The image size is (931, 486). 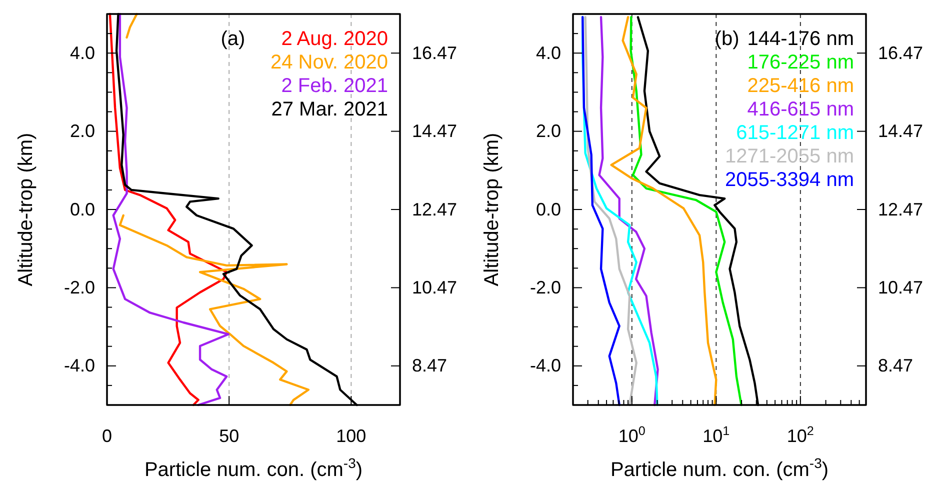 I want to click on text: 2 Feb. 2021, so click(x=334, y=86).